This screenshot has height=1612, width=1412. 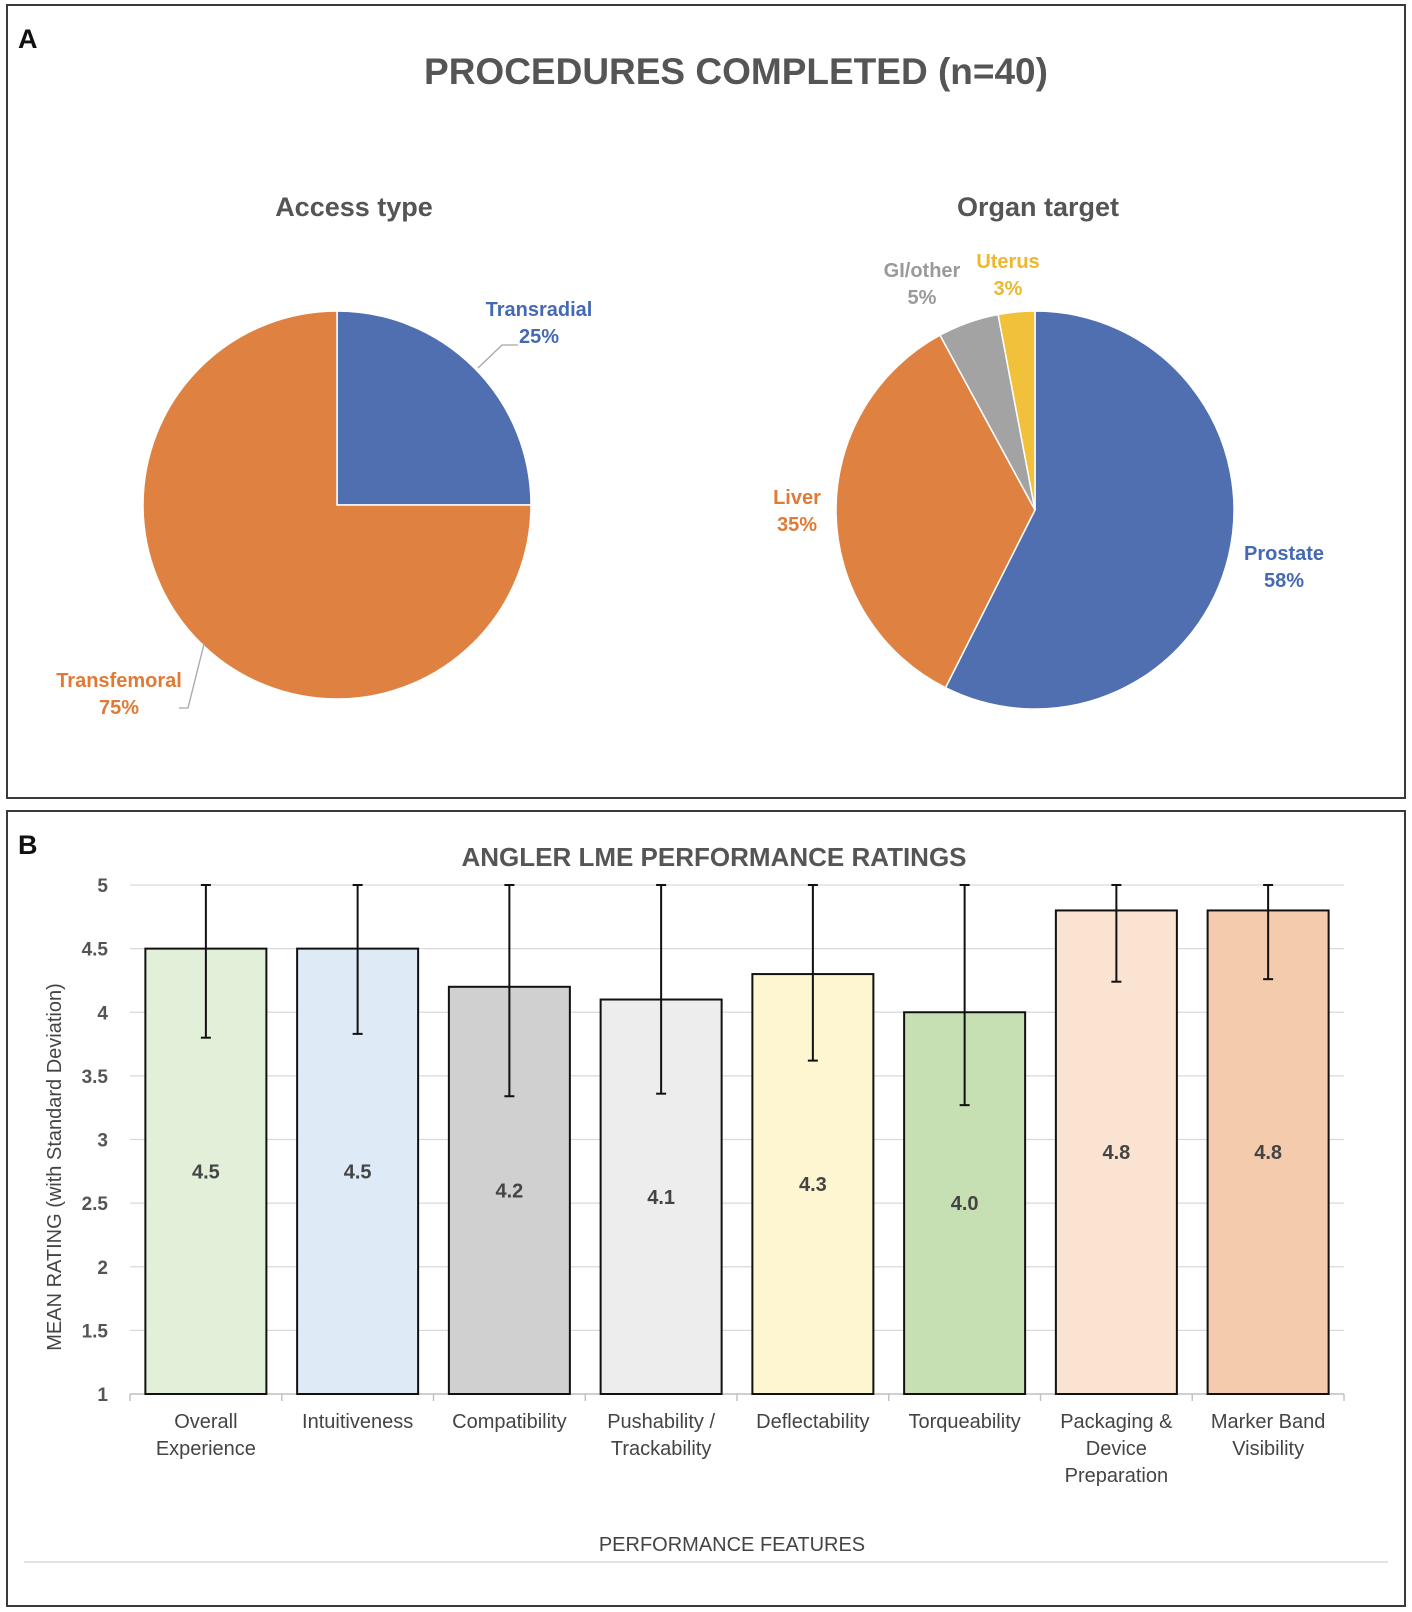 I want to click on x-tick-label: Preparation, so click(x=1116, y=1476).